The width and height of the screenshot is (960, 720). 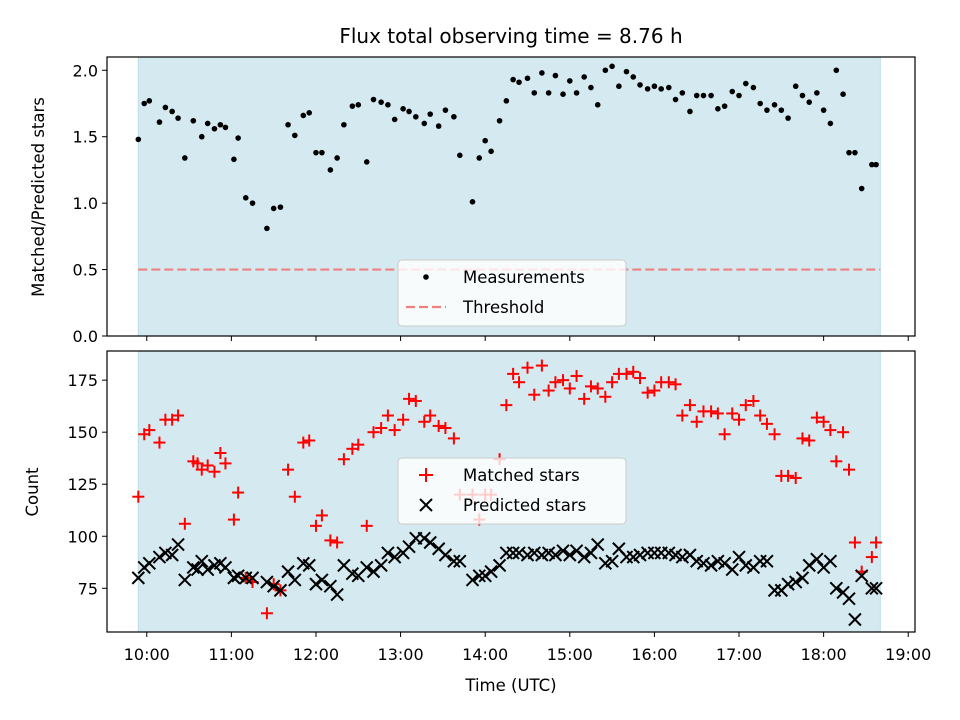 I want to click on x-tick-label: 10:00, so click(x=147, y=654).